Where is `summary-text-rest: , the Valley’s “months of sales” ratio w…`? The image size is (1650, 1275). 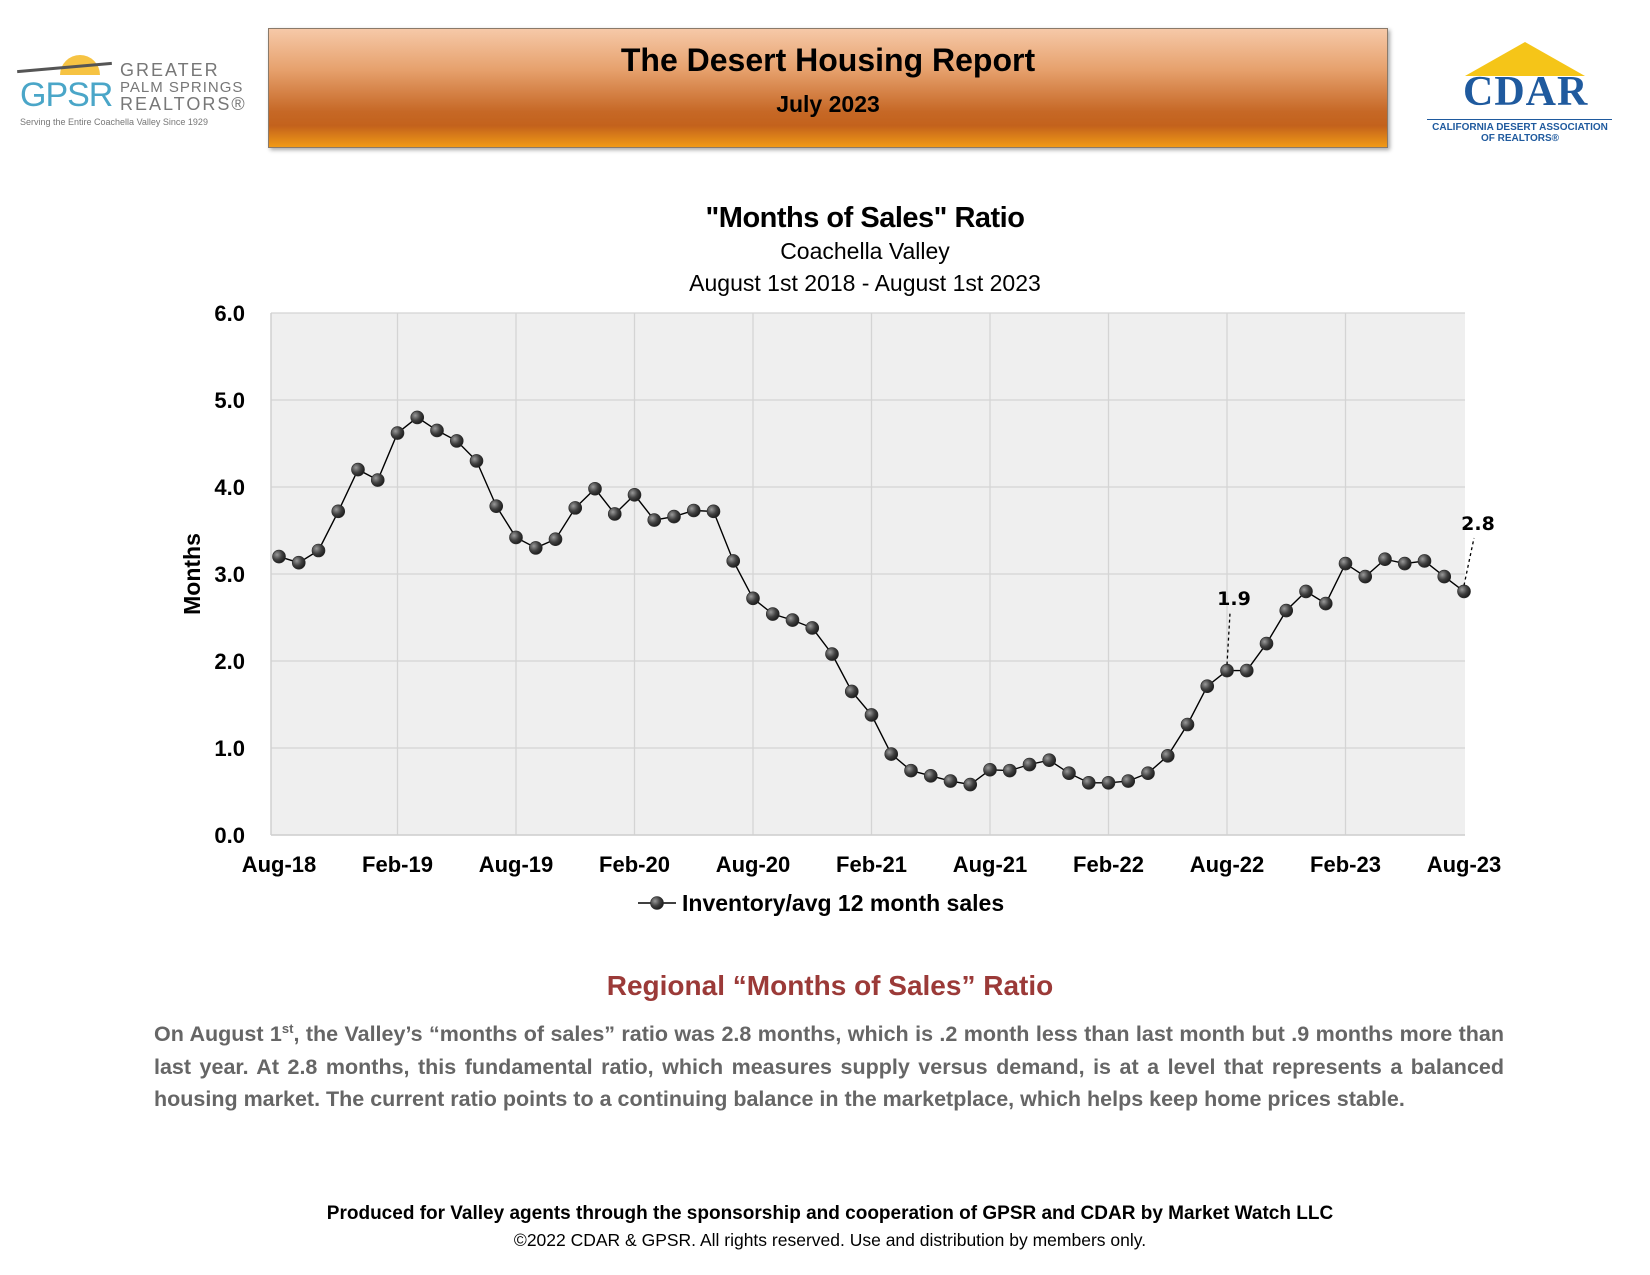 summary-text-rest: , the Valley’s “months of sales” ratio w… is located at coordinates (829, 1066).